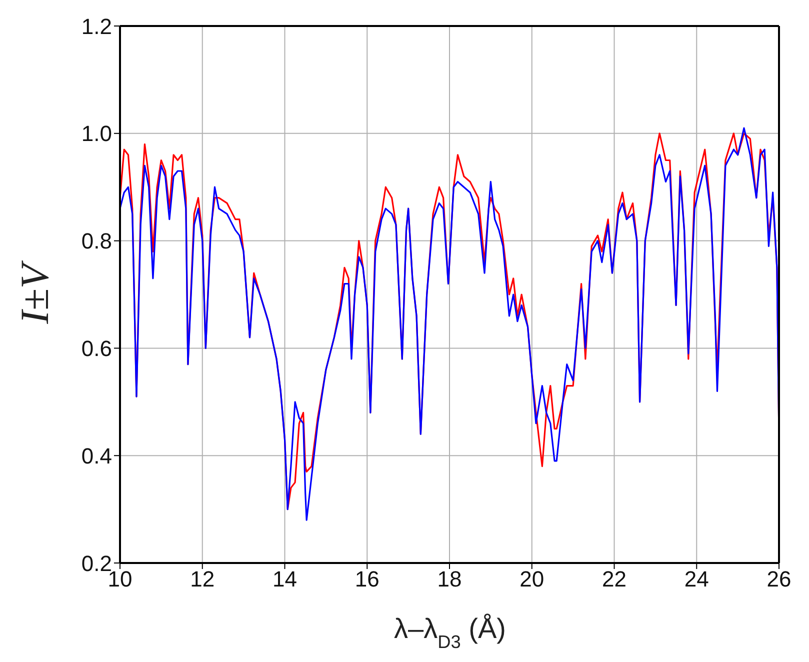 The width and height of the screenshot is (809, 662). What do you see at coordinates (696, 579) in the screenshot?
I see `x-tick-label: 24` at bounding box center [696, 579].